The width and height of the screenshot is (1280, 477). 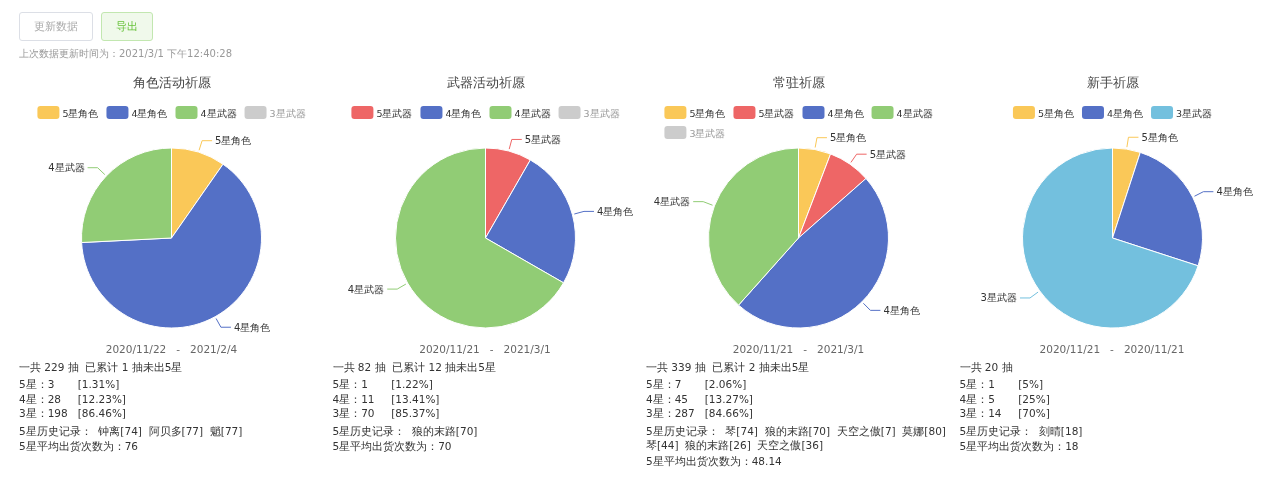 What do you see at coordinates (70, 384) in the screenshot?
I see `text: 5星：3 [1.31%]` at bounding box center [70, 384].